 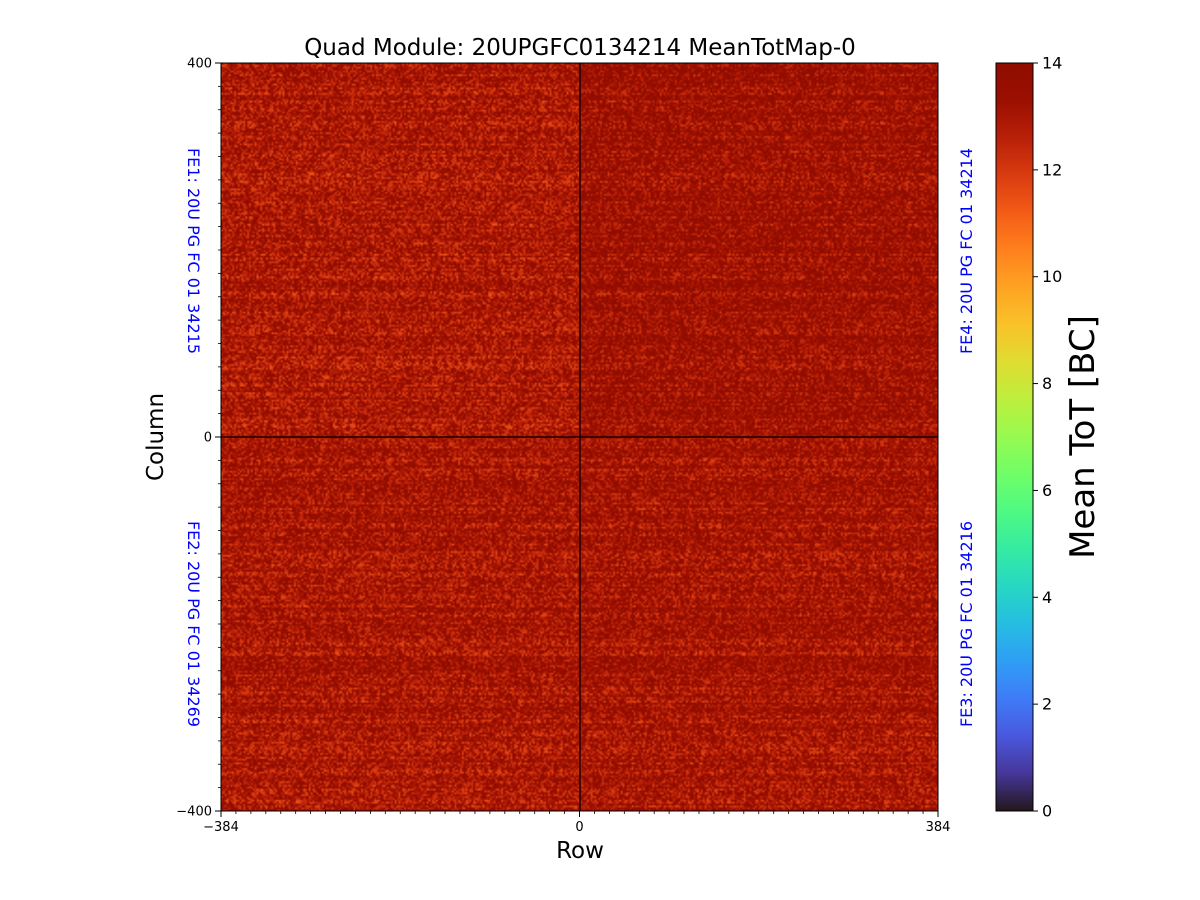 What do you see at coordinates (1047, 597) in the screenshot?
I see `colorbar-tick-label: 4` at bounding box center [1047, 597].